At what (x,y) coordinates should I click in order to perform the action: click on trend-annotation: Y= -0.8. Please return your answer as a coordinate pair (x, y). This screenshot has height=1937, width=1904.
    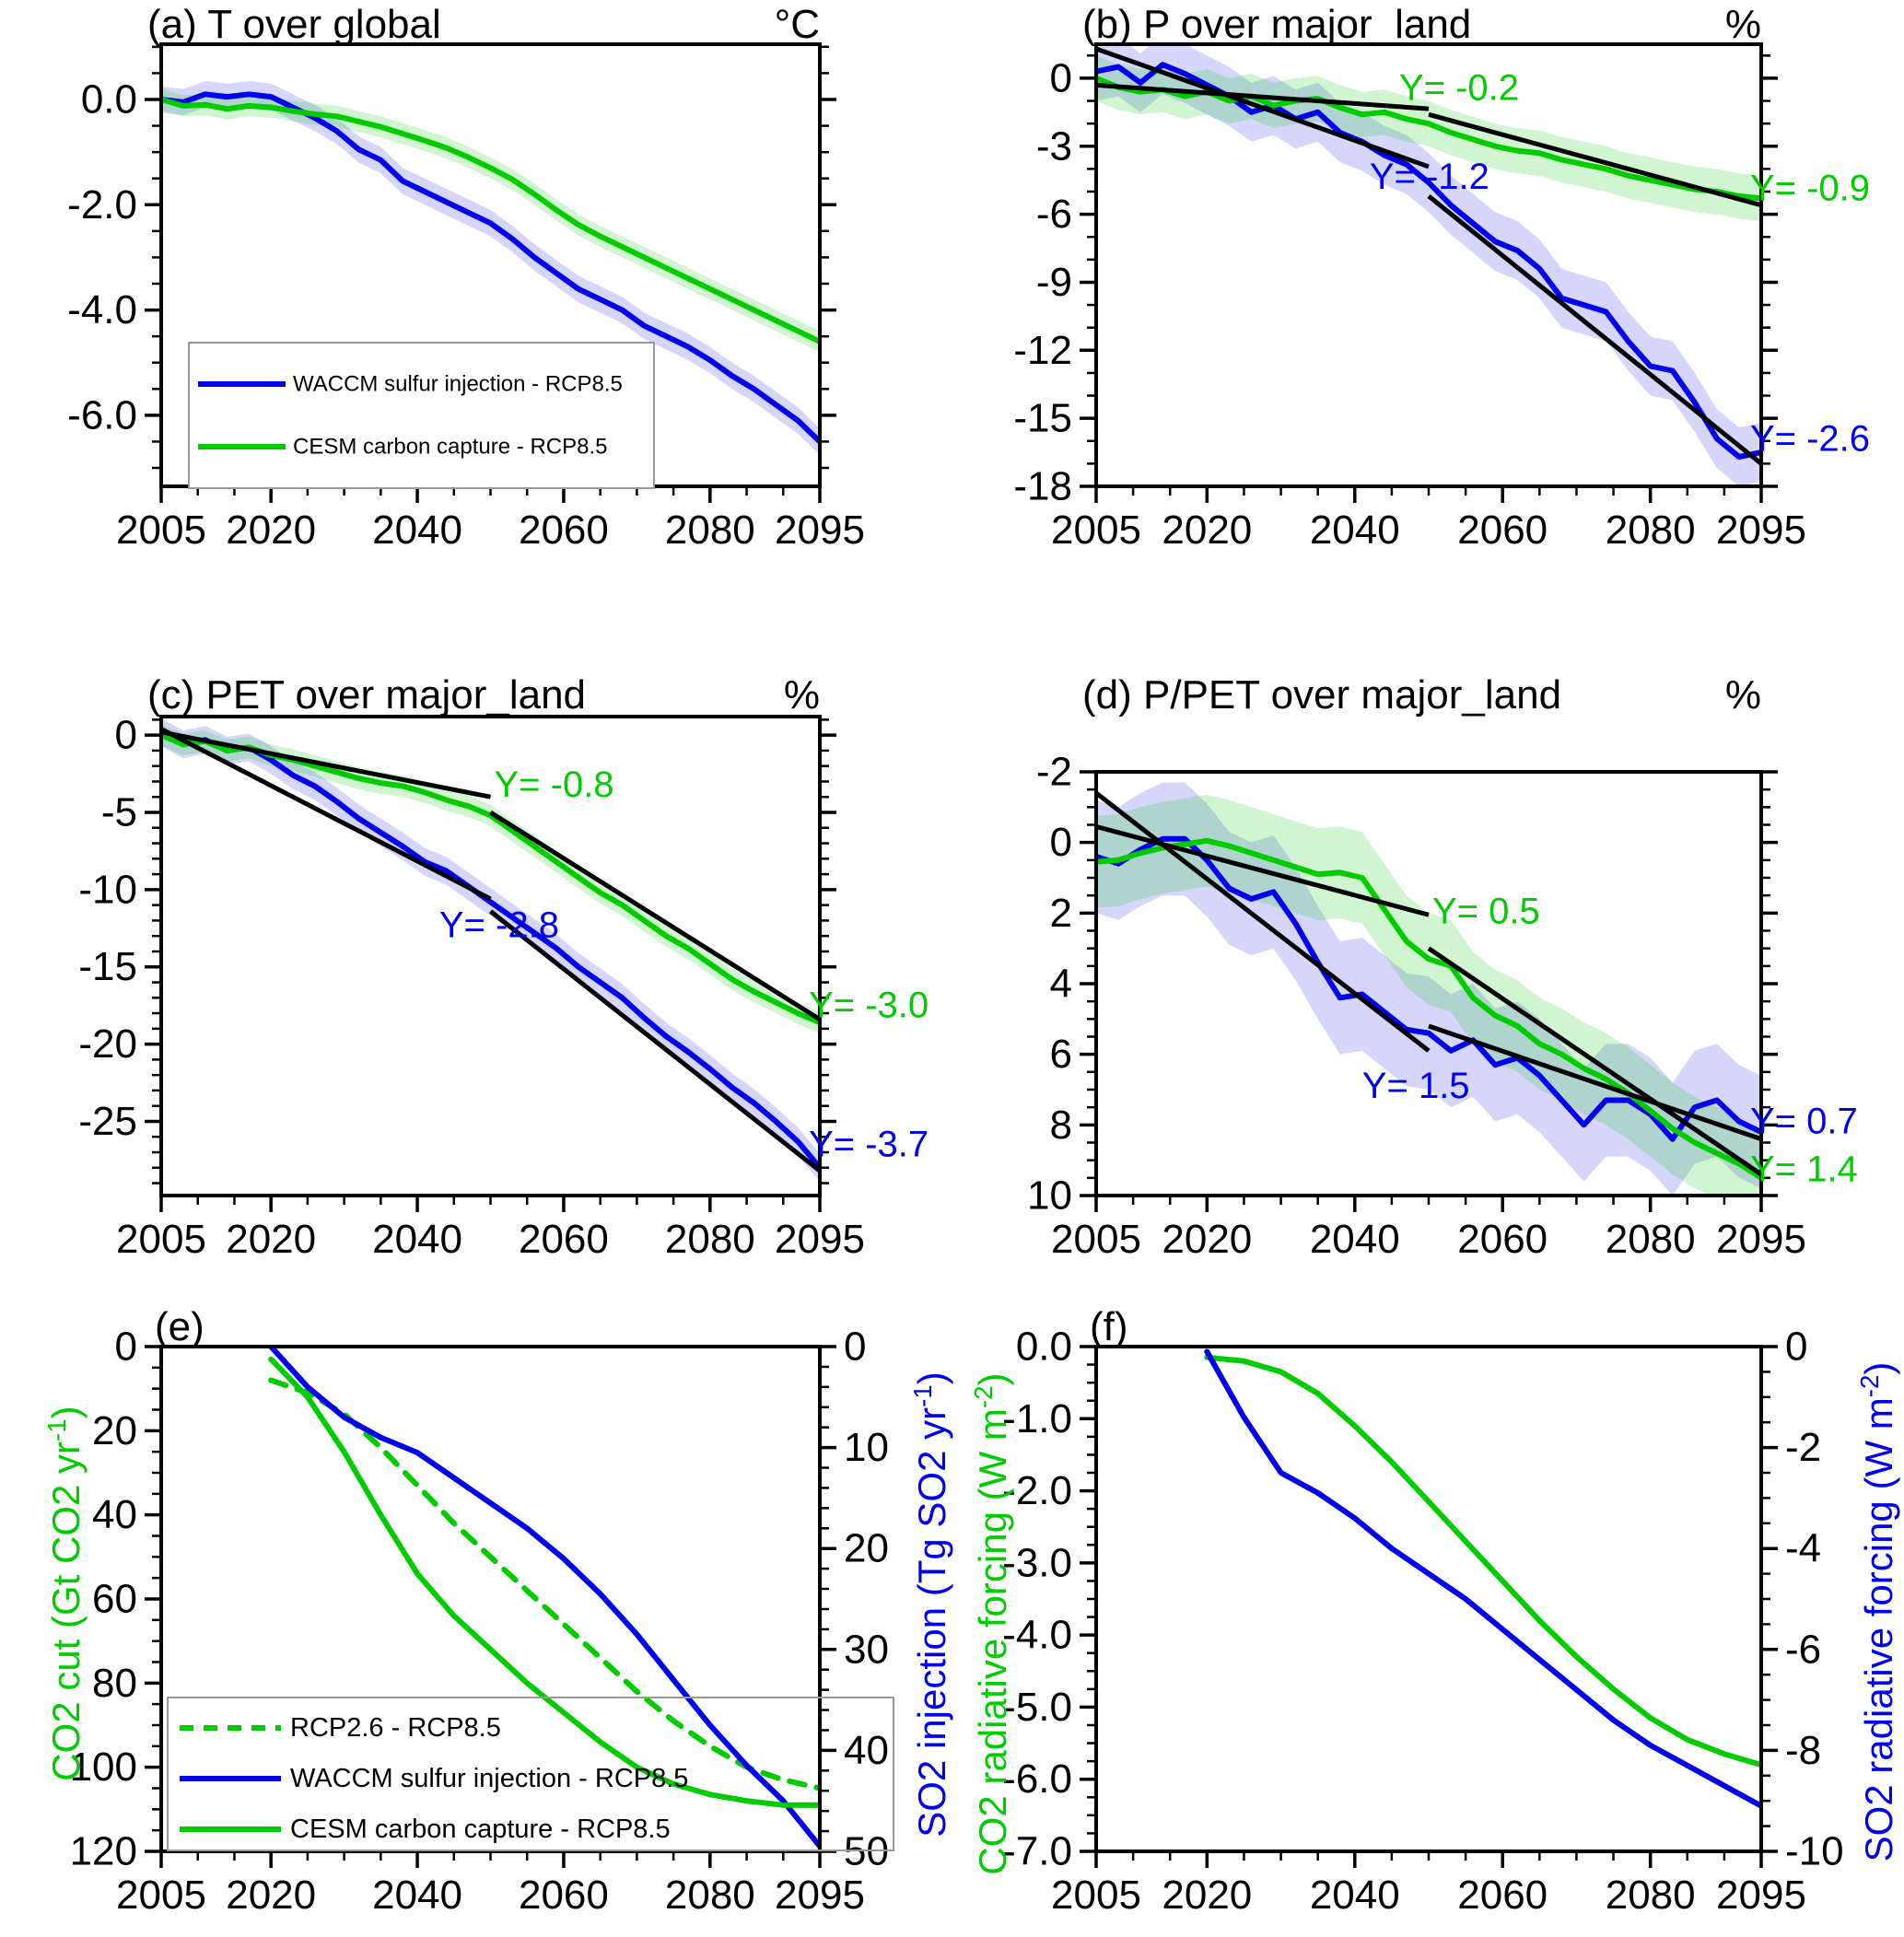
    Looking at the image, I should click on (553, 784).